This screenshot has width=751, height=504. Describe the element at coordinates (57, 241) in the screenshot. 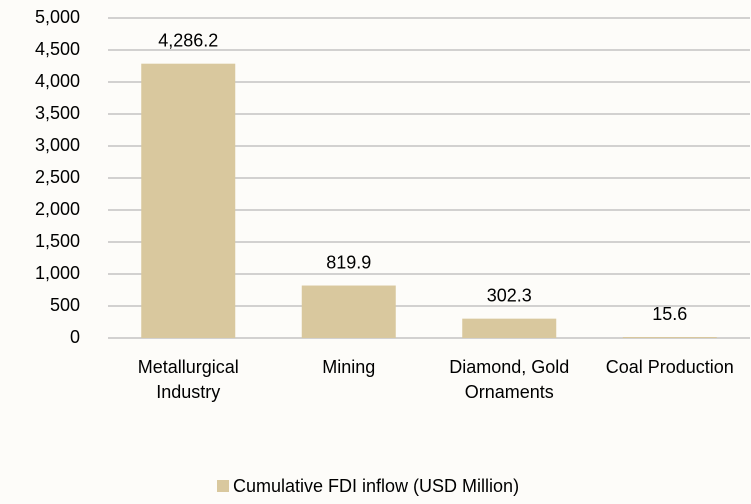

I see `y-tick-label: 1,500` at that location.